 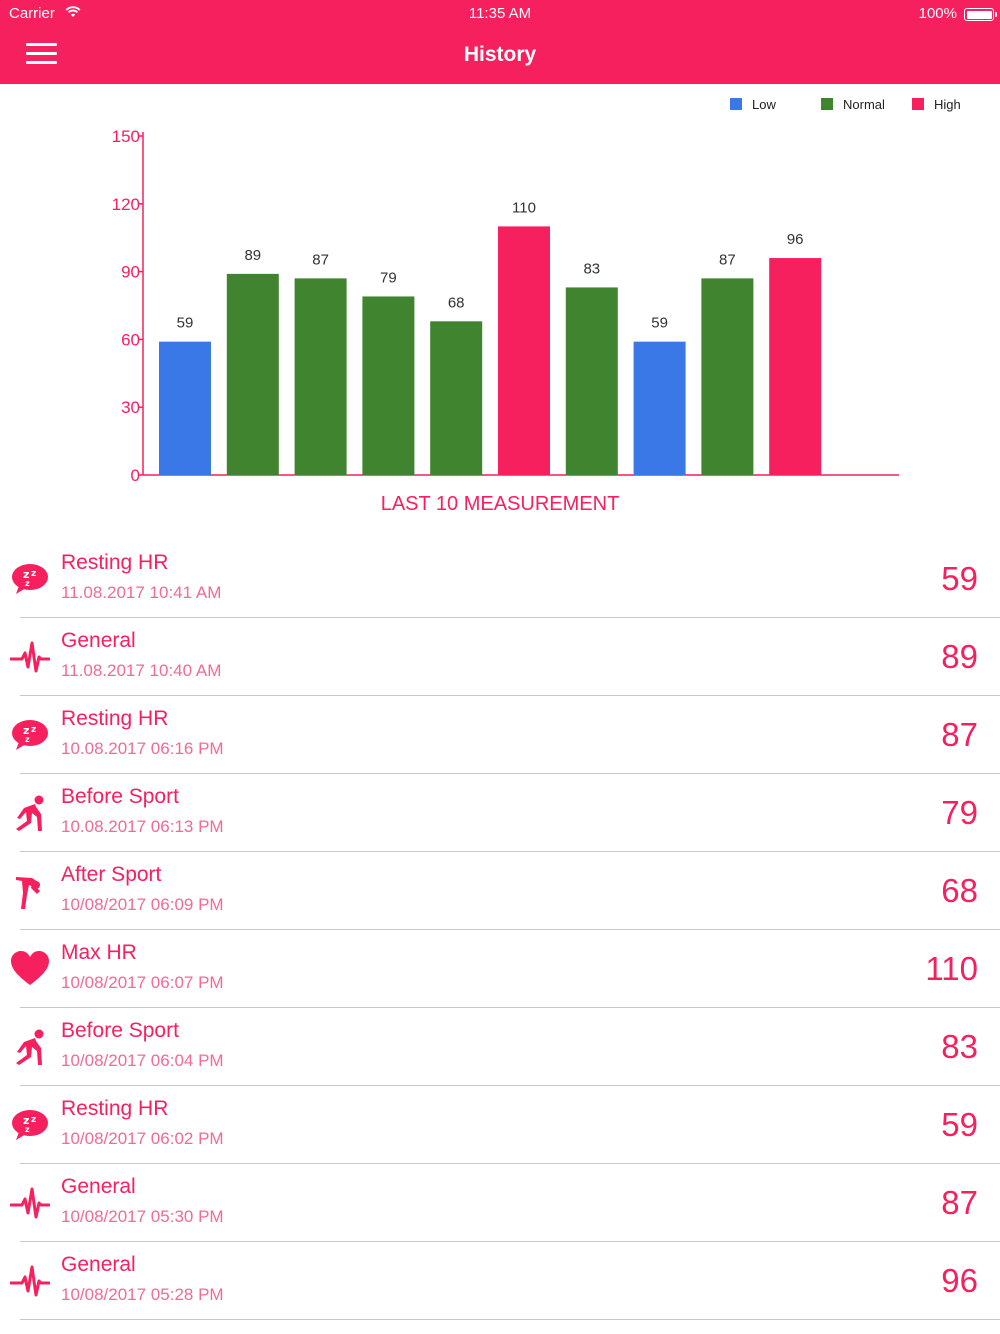 I want to click on measurement-value: 68, so click(x=959, y=890).